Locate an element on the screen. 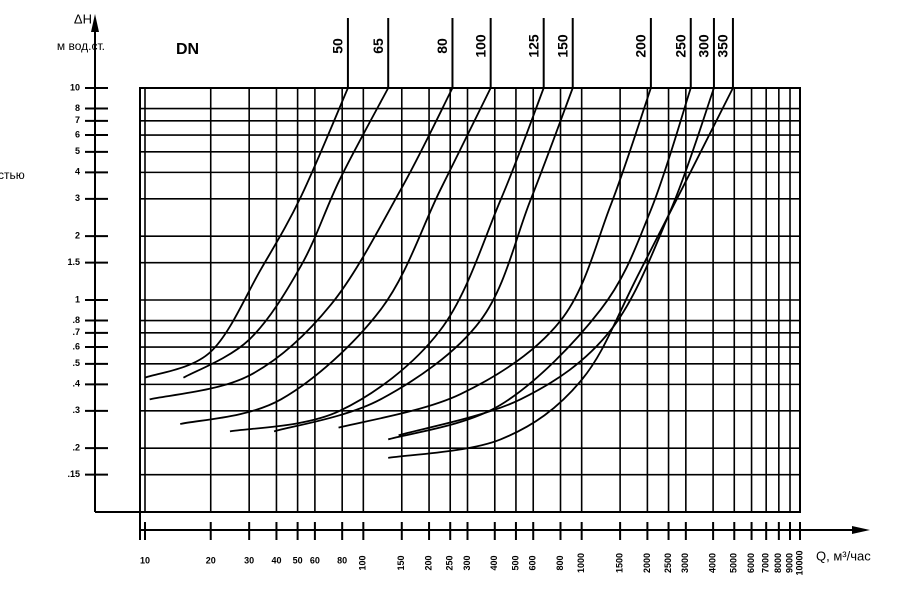 The width and height of the screenshot is (900, 605). legend-label: 65 is located at coordinates (378, 46).